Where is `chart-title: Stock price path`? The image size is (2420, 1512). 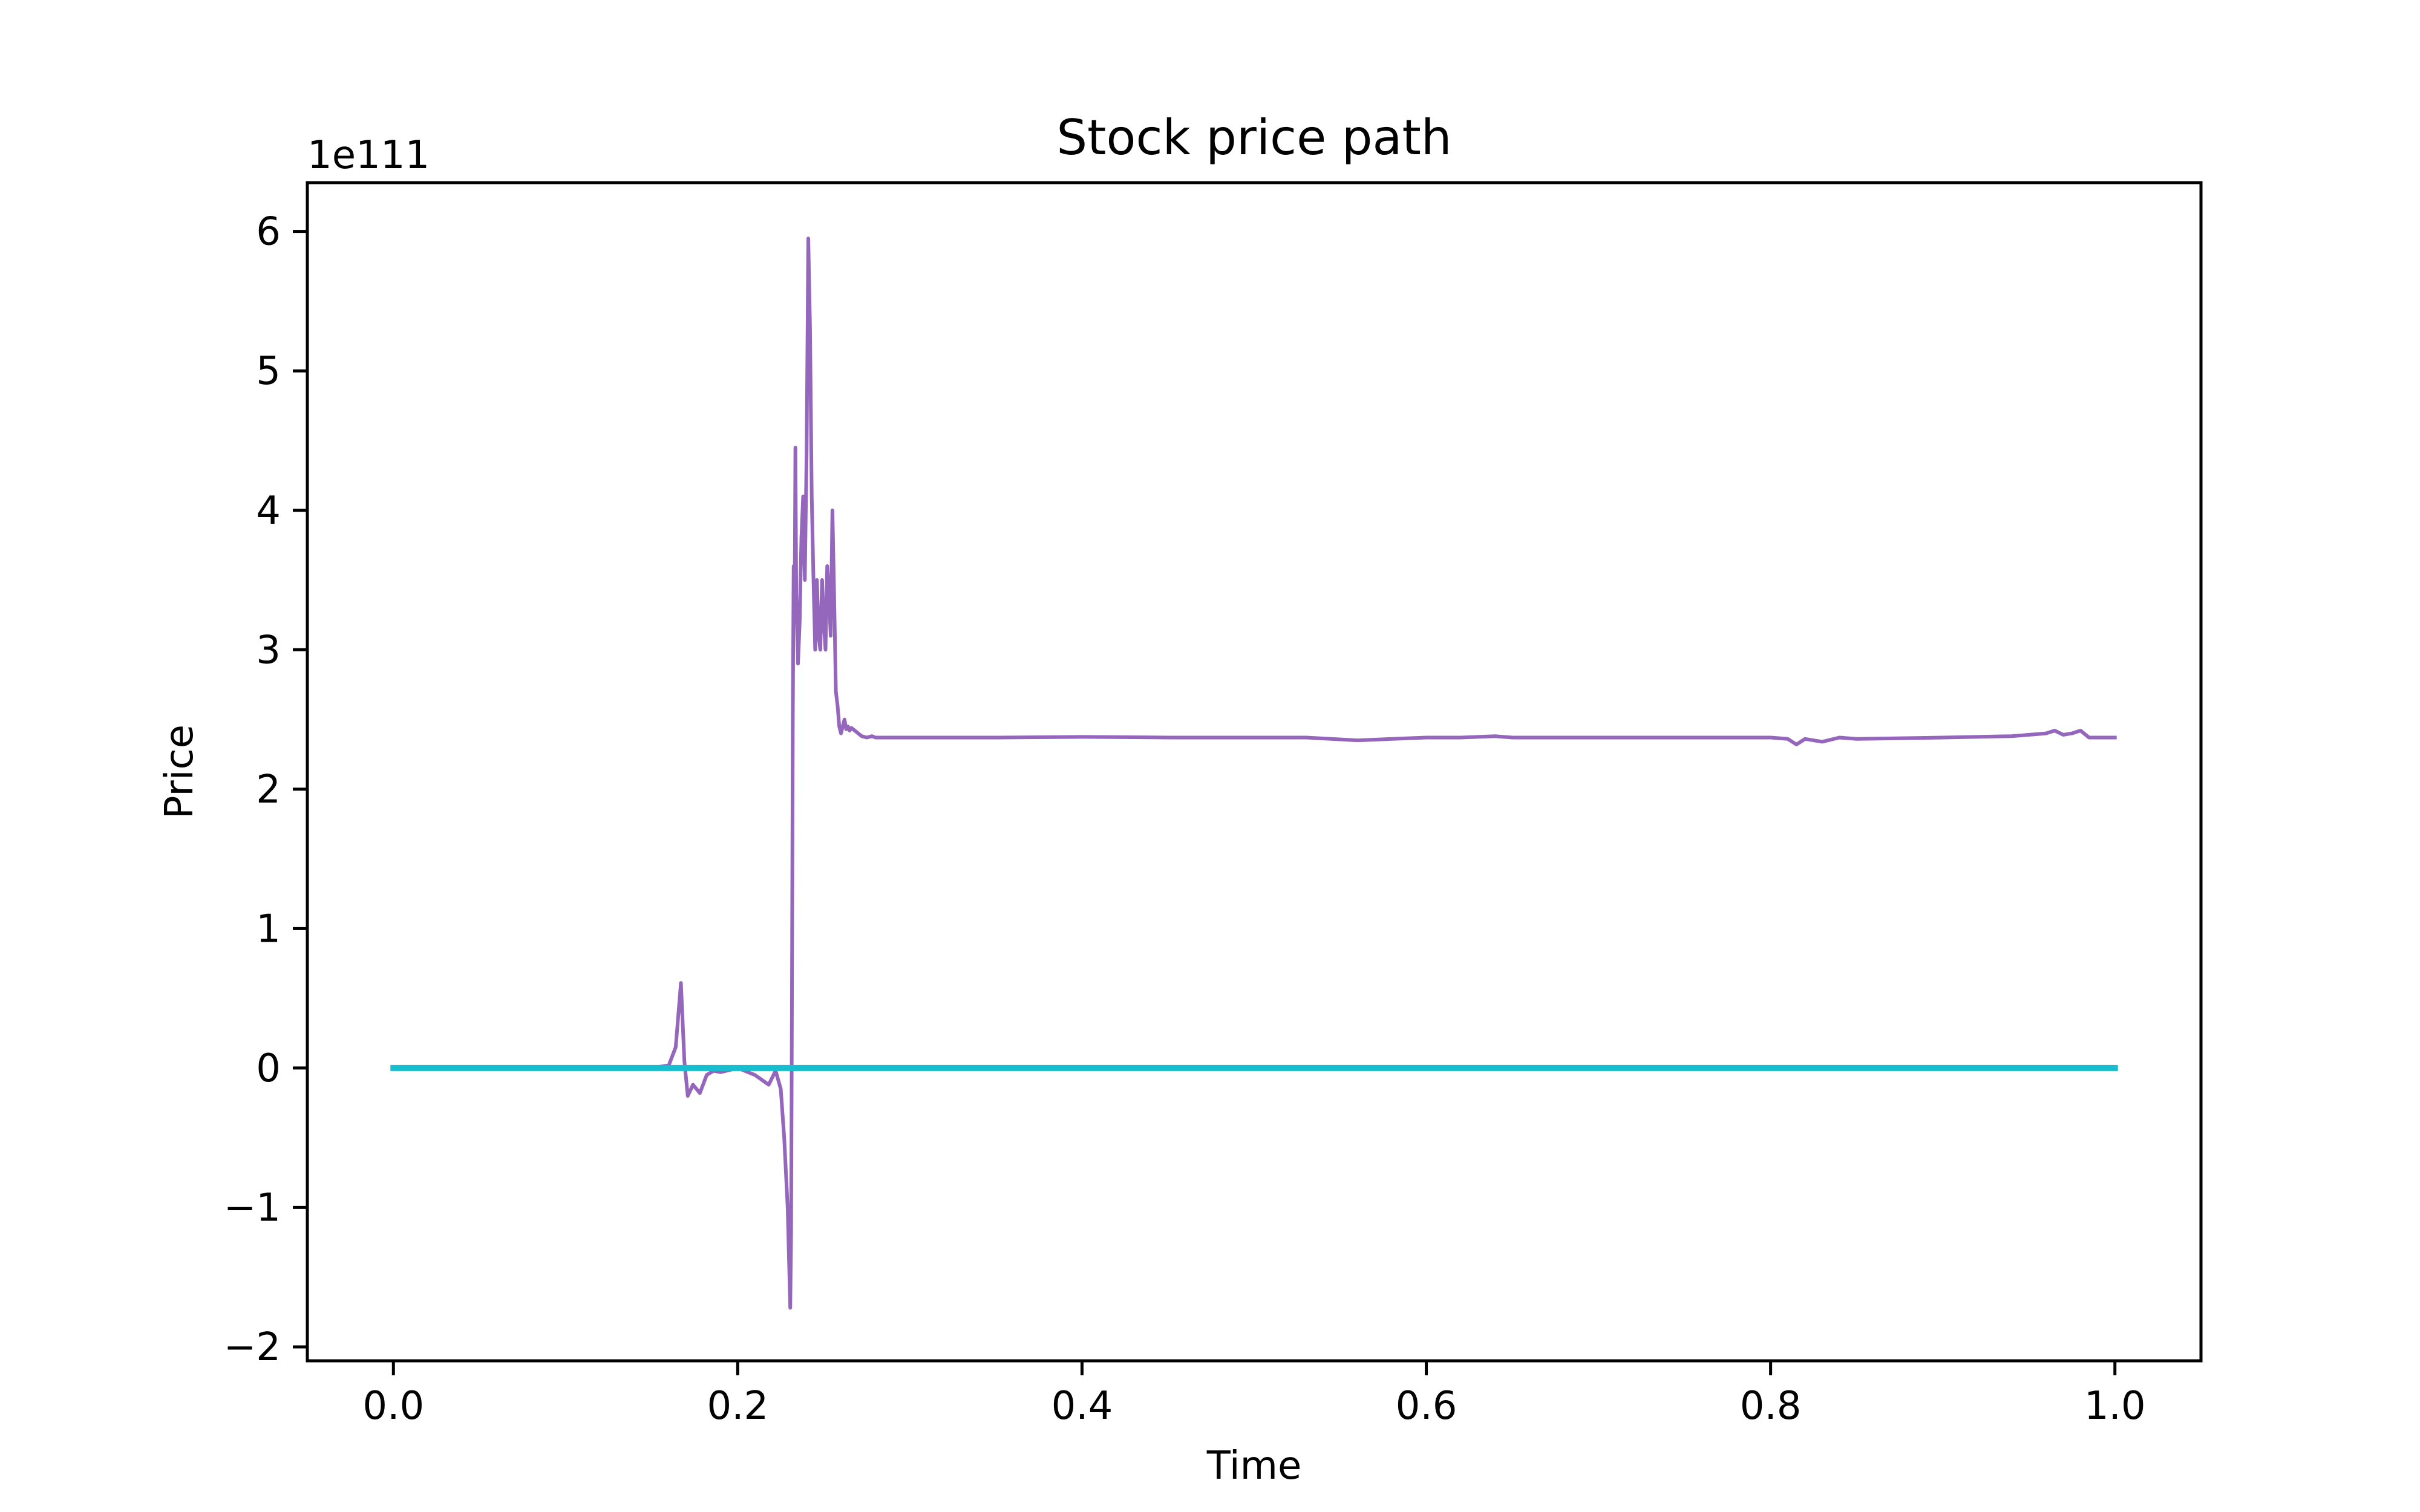 chart-title: Stock price path is located at coordinates (1253, 137).